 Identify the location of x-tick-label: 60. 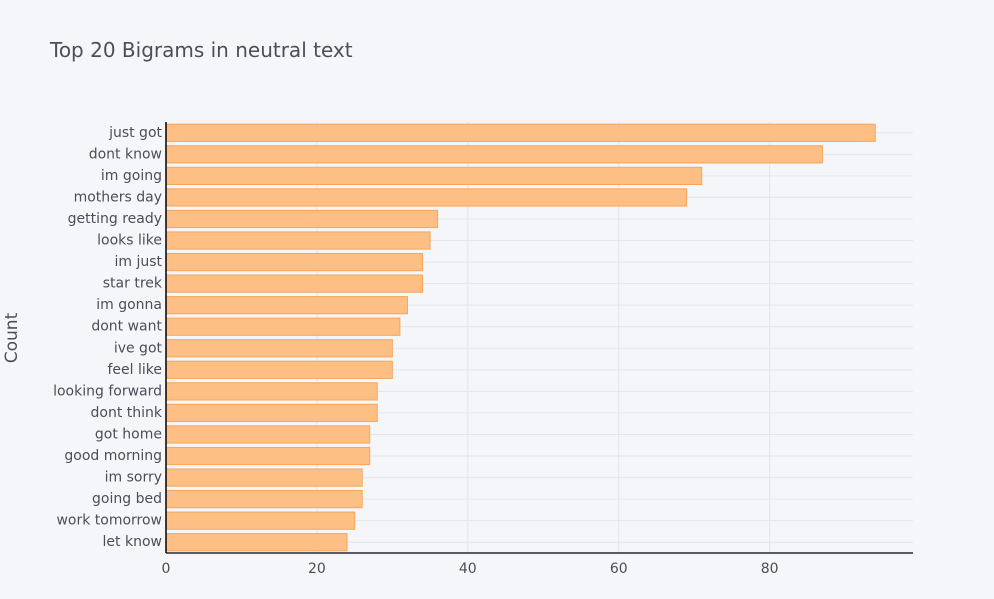
(619, 569).